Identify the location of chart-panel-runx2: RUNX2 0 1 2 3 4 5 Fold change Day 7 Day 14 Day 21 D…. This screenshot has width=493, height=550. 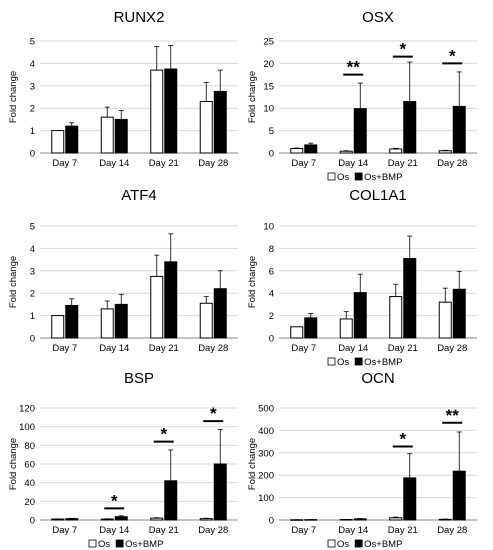
(123, 89).